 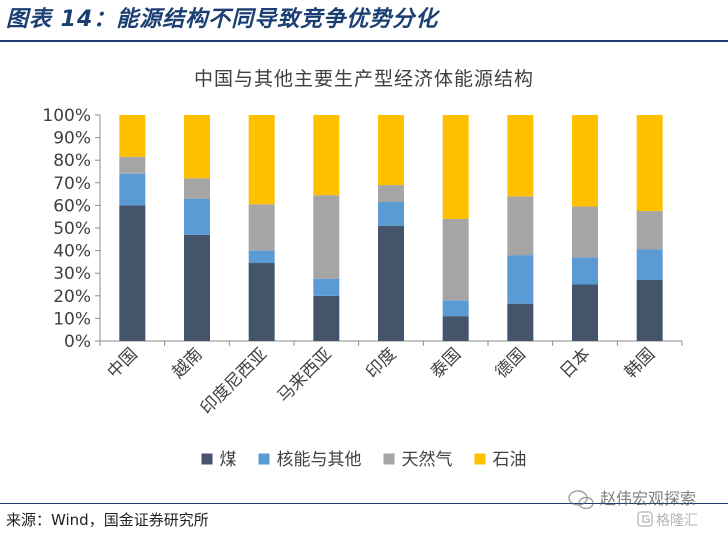 What do you see at coordinates (640, 363) in the screenshot?
I see `x-tick-label: 韩国` at bounding box center [640, 363].